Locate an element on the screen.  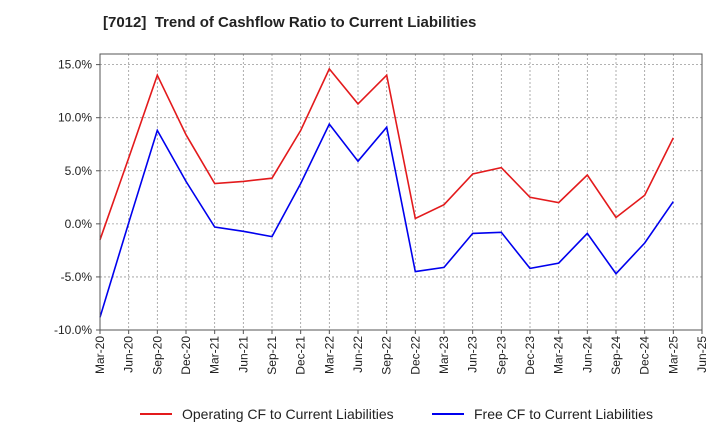
x-tick-label: Dec-23 is located at coordinates (530, 355).